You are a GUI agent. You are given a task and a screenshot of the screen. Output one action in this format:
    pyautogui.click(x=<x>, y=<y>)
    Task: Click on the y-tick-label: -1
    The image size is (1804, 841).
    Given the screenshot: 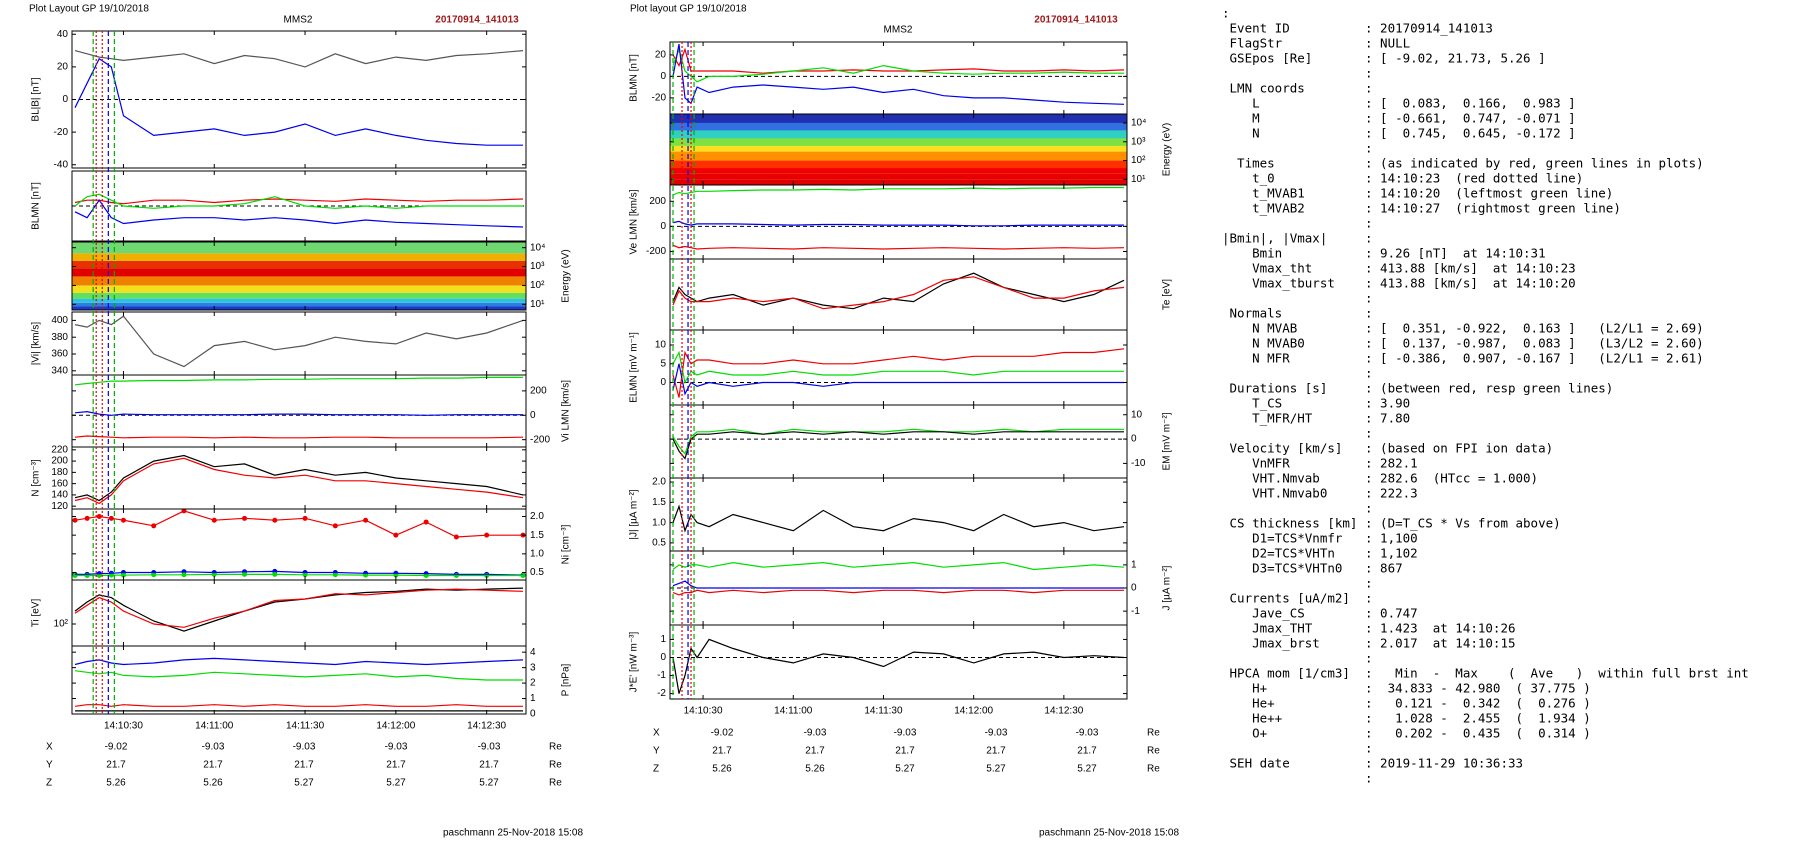 What is the action you would take?
    pyautogui.click(x=661, y=675)
    